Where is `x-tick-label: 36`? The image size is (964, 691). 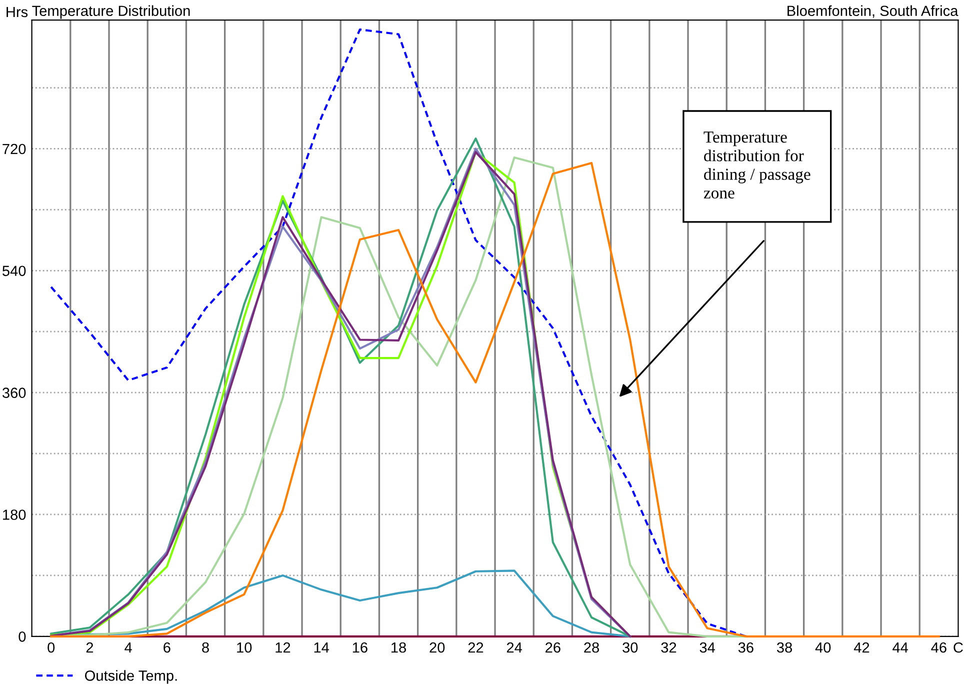
x-tick-label: 36 is located at coordinates (746, 647).